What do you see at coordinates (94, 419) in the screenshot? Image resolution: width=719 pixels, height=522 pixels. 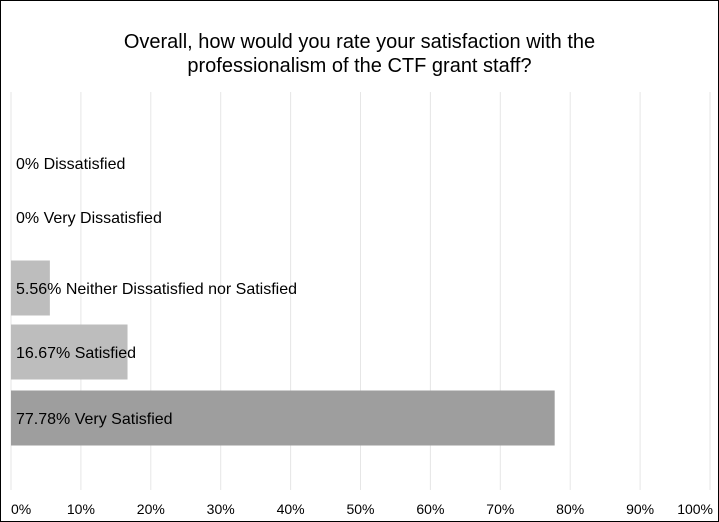 I see `data-label: 77.78% Very Satisfied` at bounding box center [94, 419].